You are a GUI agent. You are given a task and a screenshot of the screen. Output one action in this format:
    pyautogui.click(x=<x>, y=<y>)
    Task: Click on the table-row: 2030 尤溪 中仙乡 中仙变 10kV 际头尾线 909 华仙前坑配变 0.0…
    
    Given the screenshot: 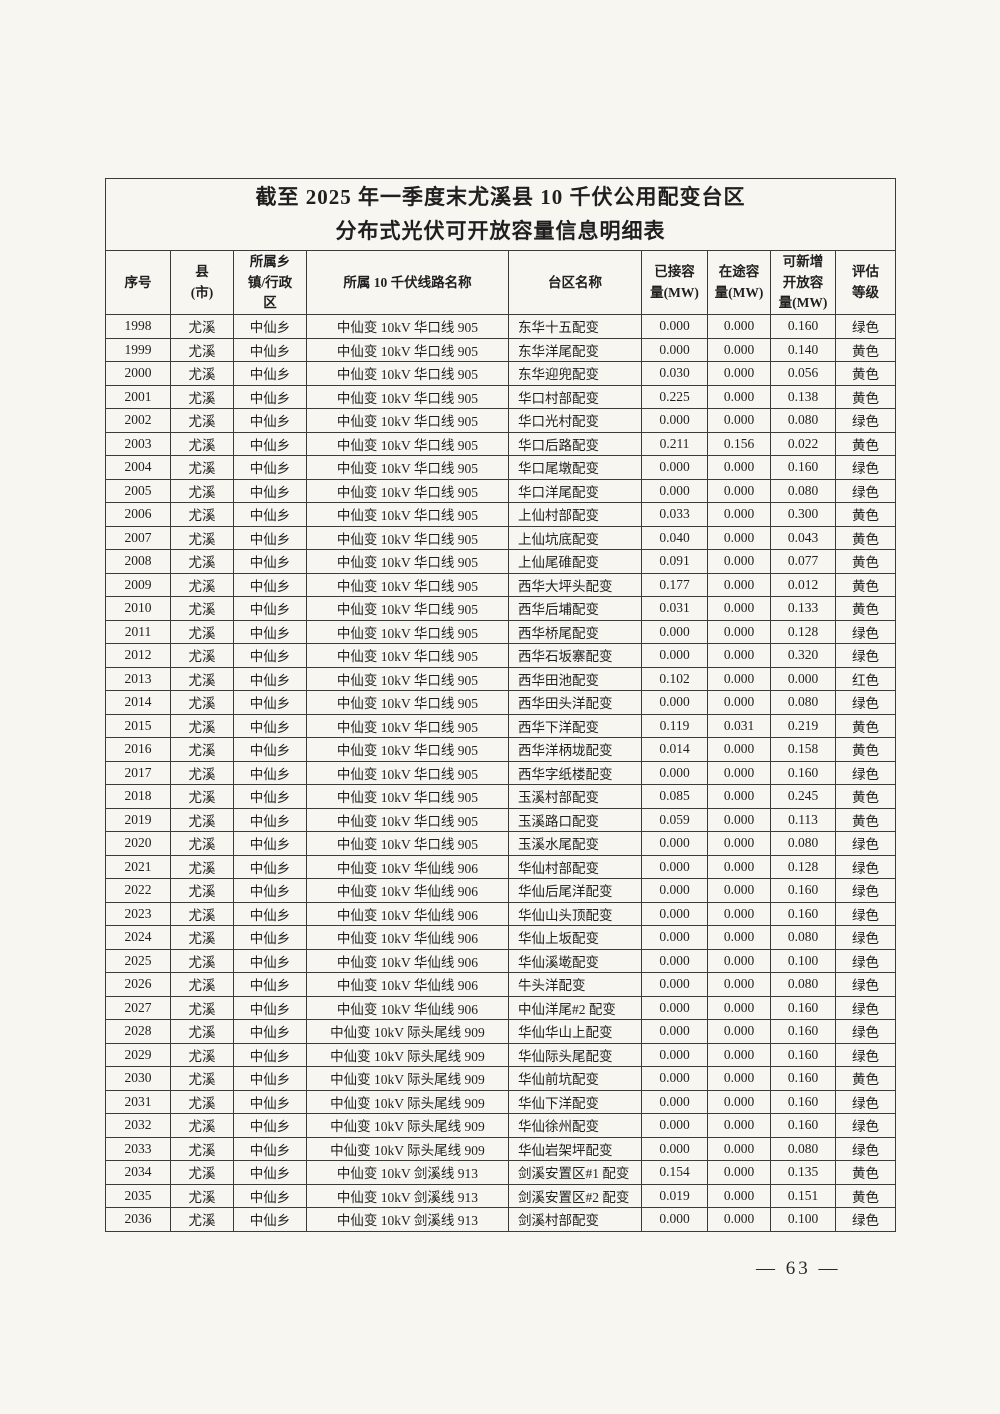 What is the action you would take?
    pyautogui.click(x=501, y=1078)
    